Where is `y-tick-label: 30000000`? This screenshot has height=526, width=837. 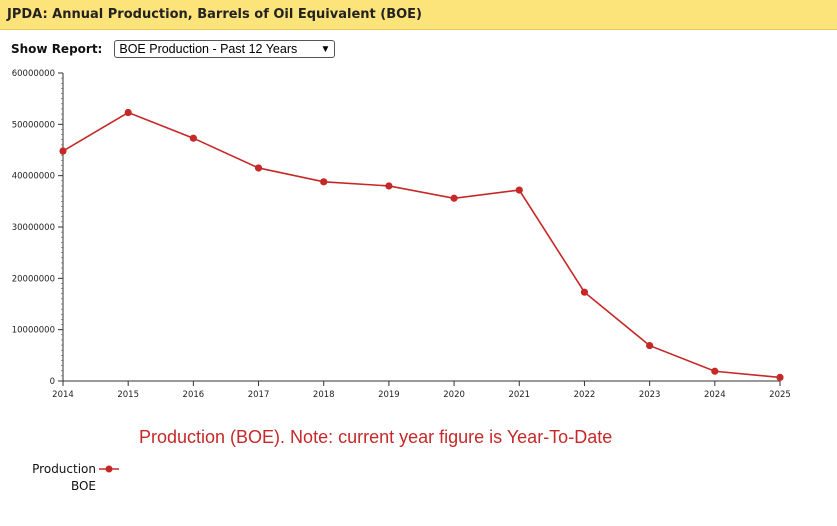 y-tick-label: 30000000 is located at coordinates (33, 228).